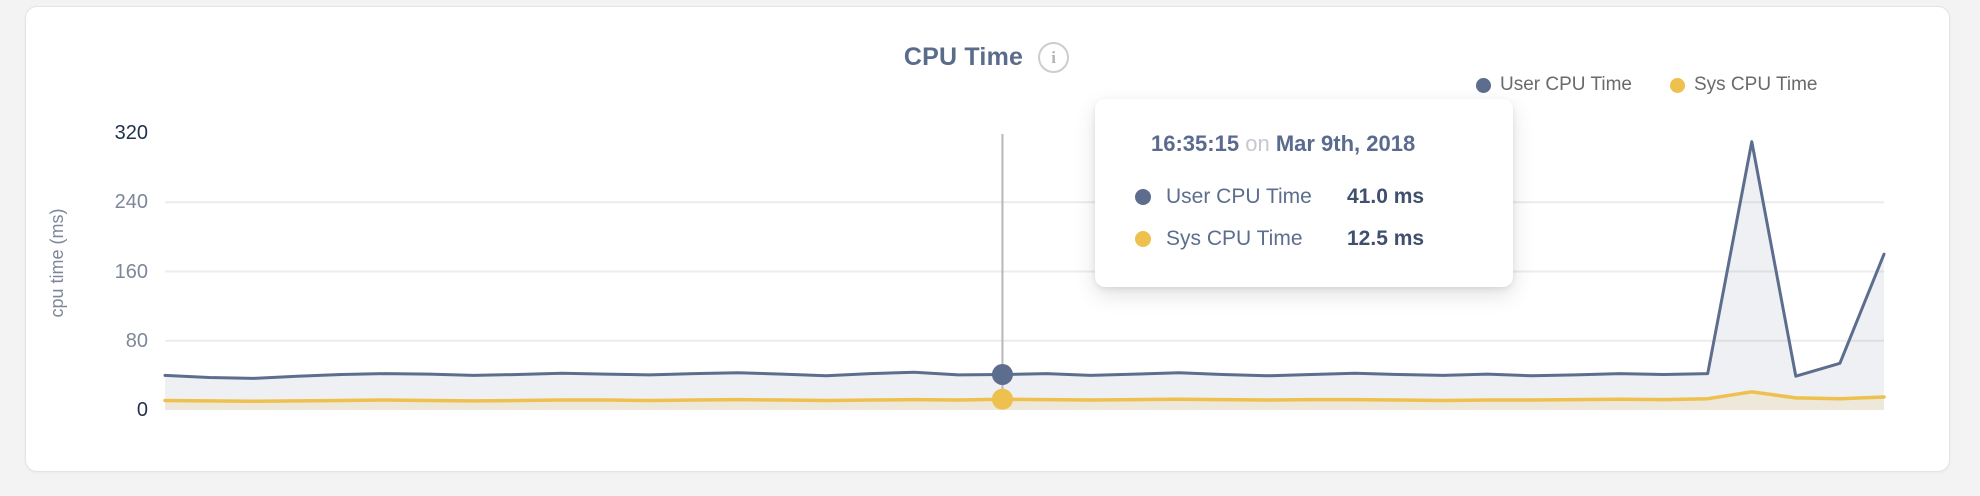 The image size is (1980, 496). What do you see at coordinates (1234, 238) in the screenshot?
I see `tooltip-series-label: Sys CPU Time` at bounding box center [1234, 238].